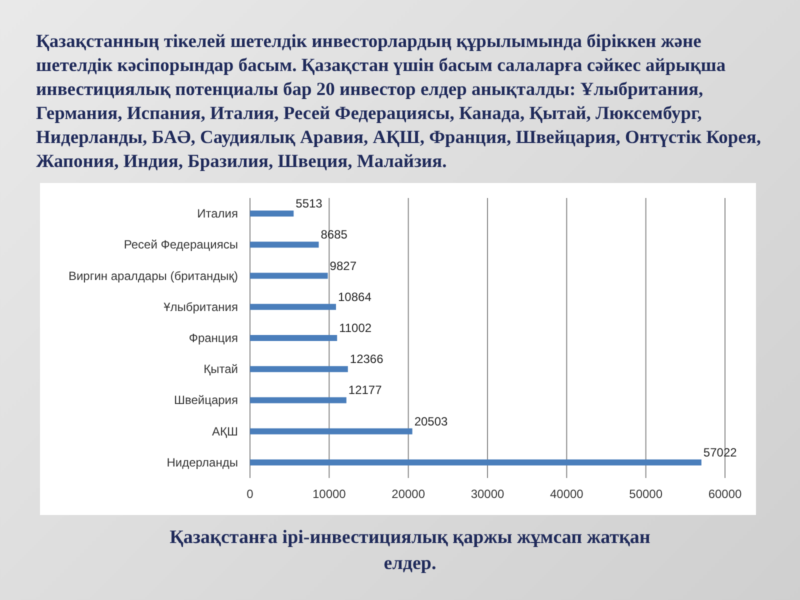 This screenshot has width=800, height=600. What do you see at coordinates (343, 265) in the screenshot?
I see `data-label: 9827` at bounding box center [343, 265].